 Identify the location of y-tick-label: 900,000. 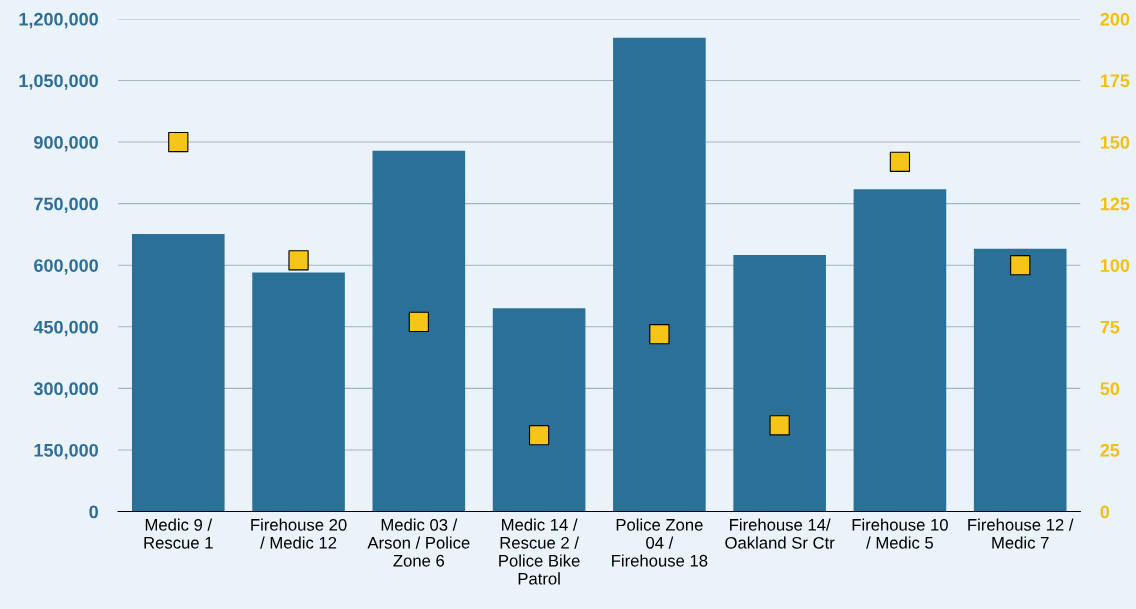
(66, 143).